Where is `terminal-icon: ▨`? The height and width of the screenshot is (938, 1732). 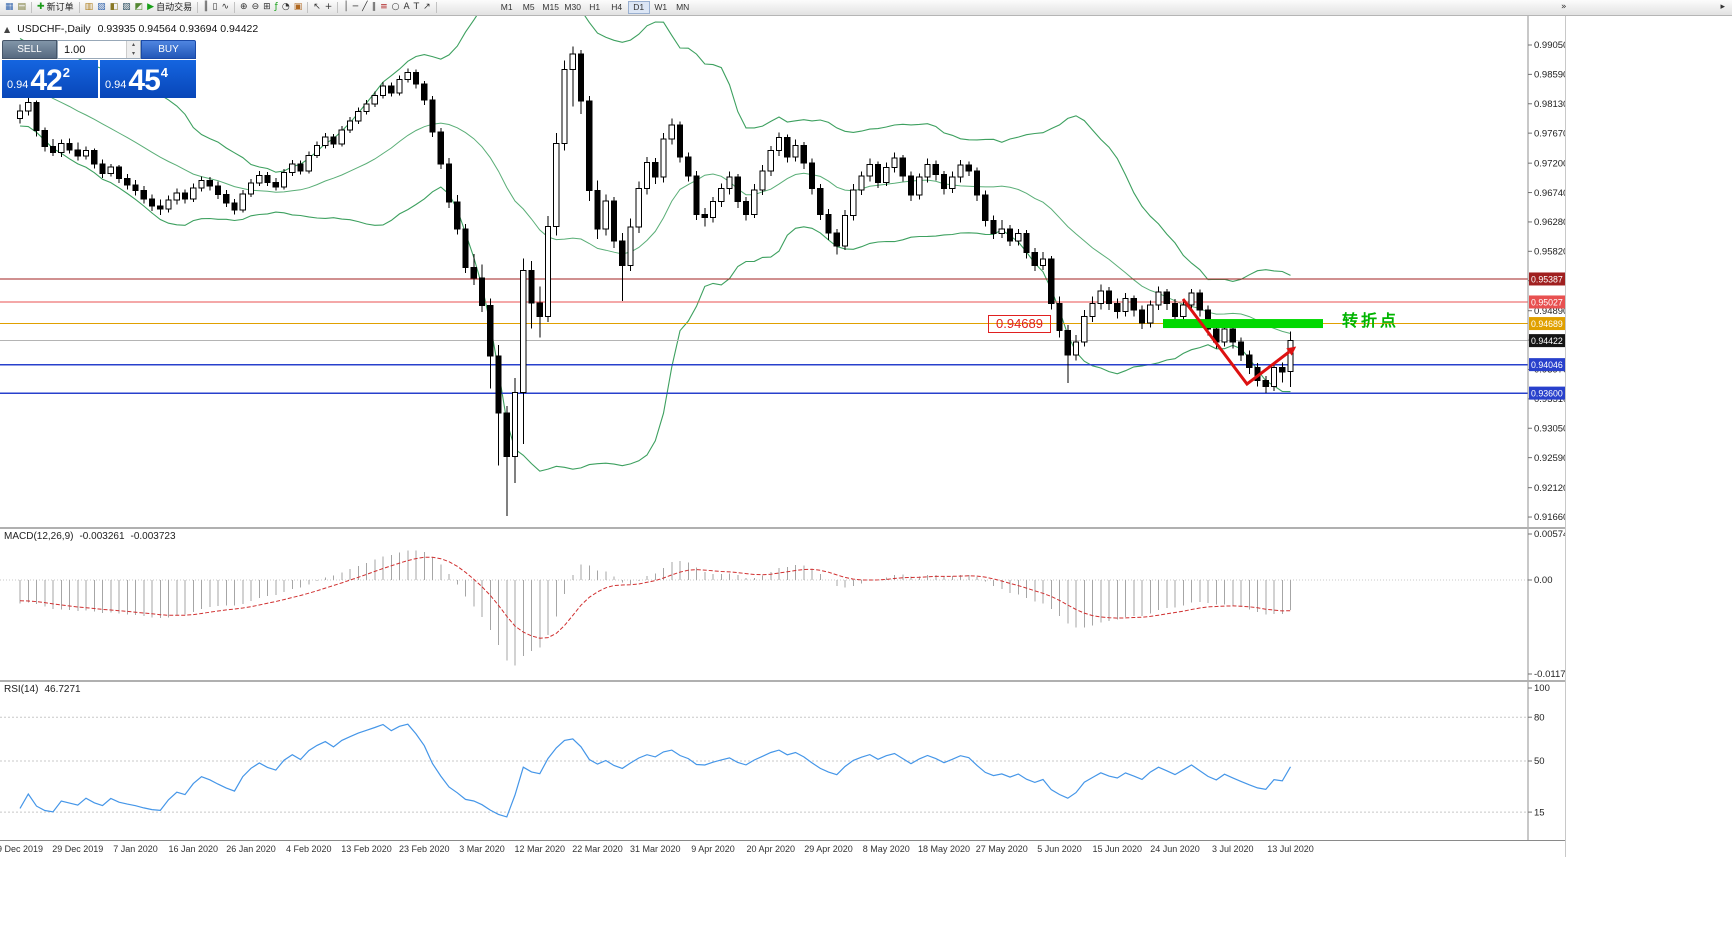 terminal-icon: ▨ is located at coordinates (126, 8).